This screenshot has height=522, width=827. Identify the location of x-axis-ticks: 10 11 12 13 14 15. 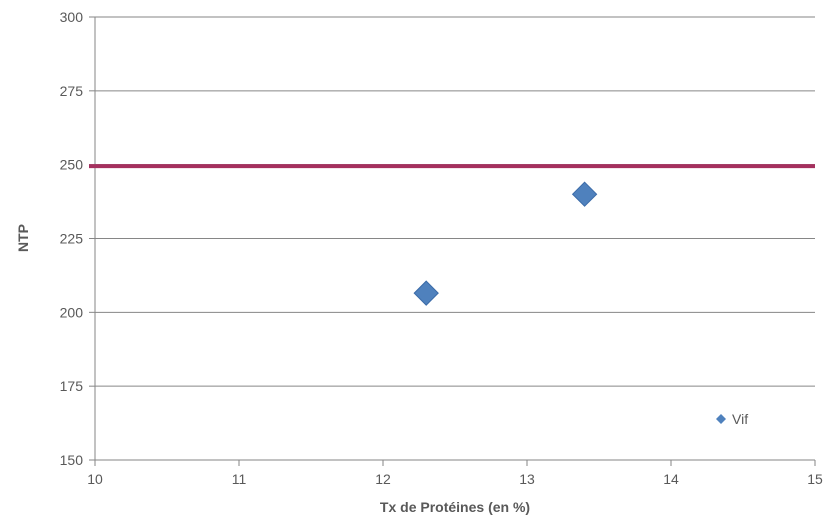
(455, 473).